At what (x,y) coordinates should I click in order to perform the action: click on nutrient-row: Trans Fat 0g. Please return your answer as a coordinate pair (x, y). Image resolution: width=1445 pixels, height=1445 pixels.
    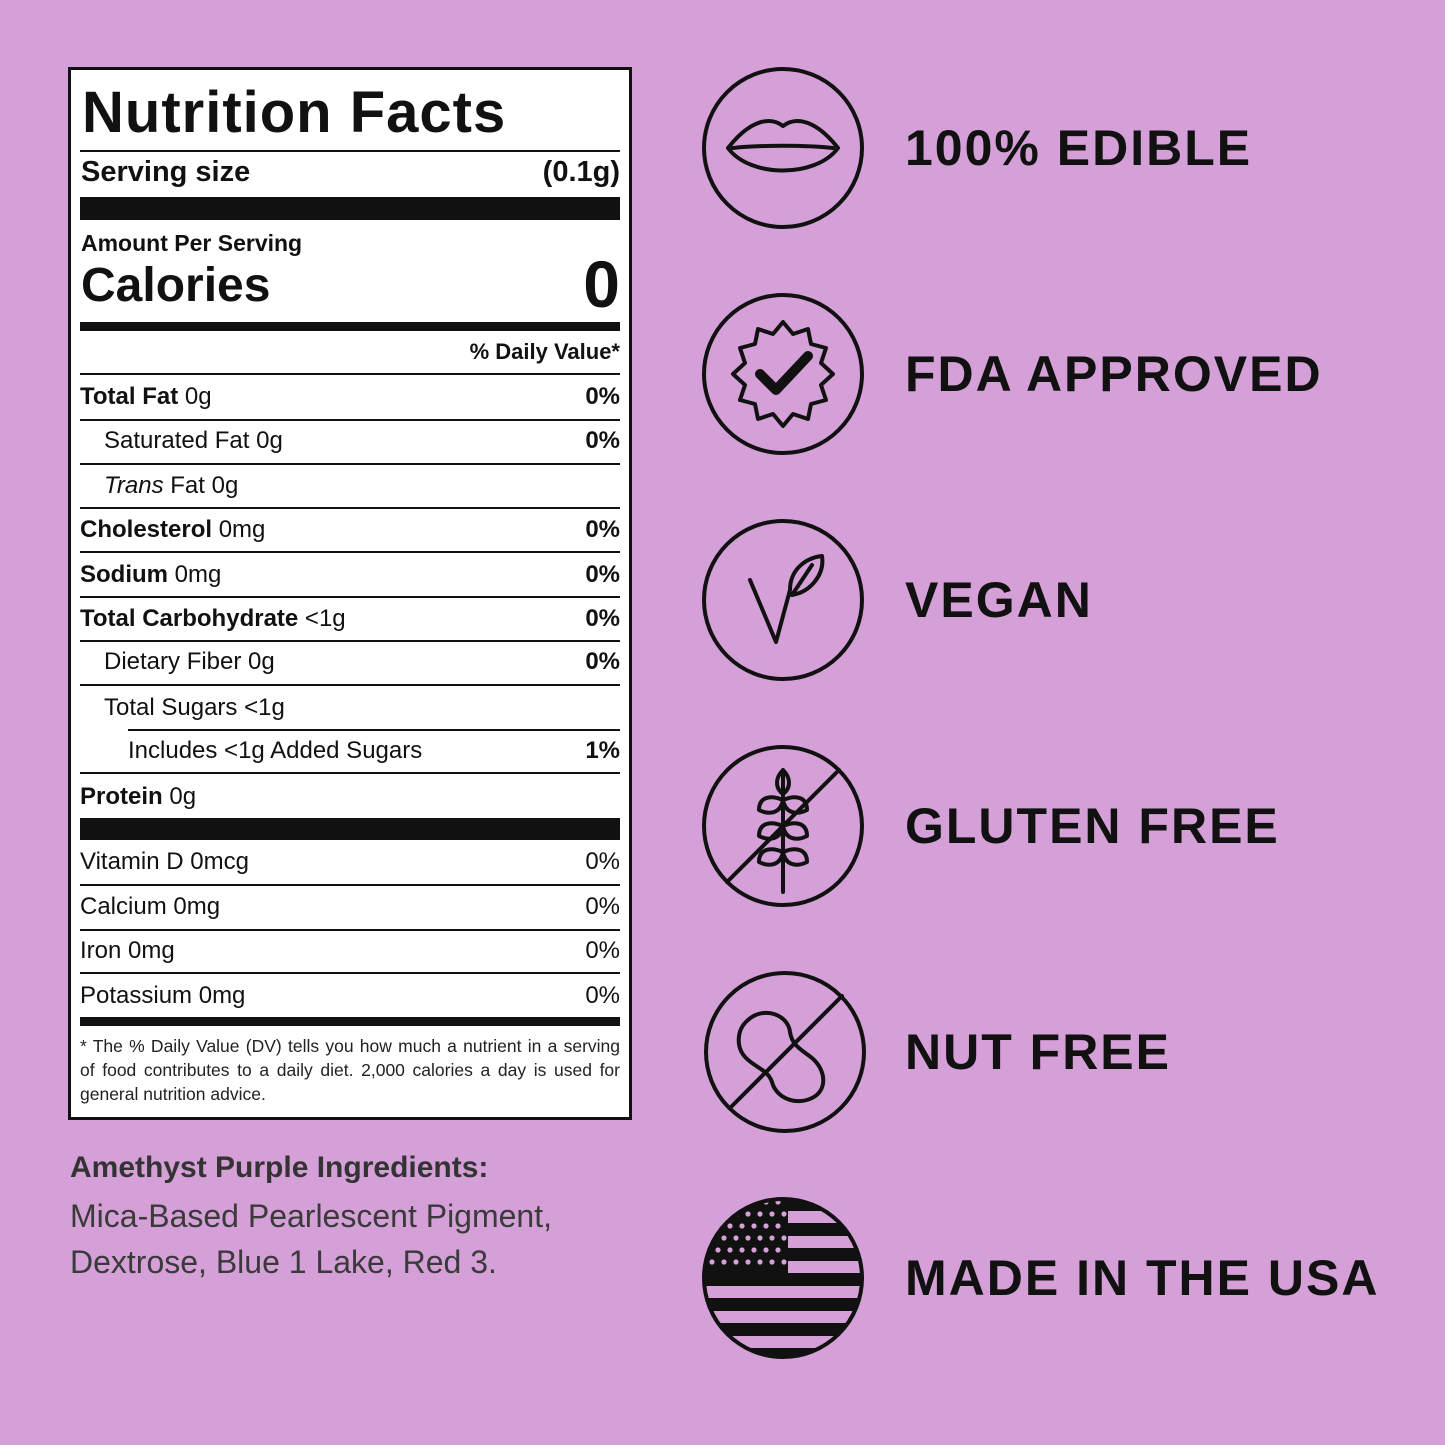
    Looking at the image, I should click on (171, 486).